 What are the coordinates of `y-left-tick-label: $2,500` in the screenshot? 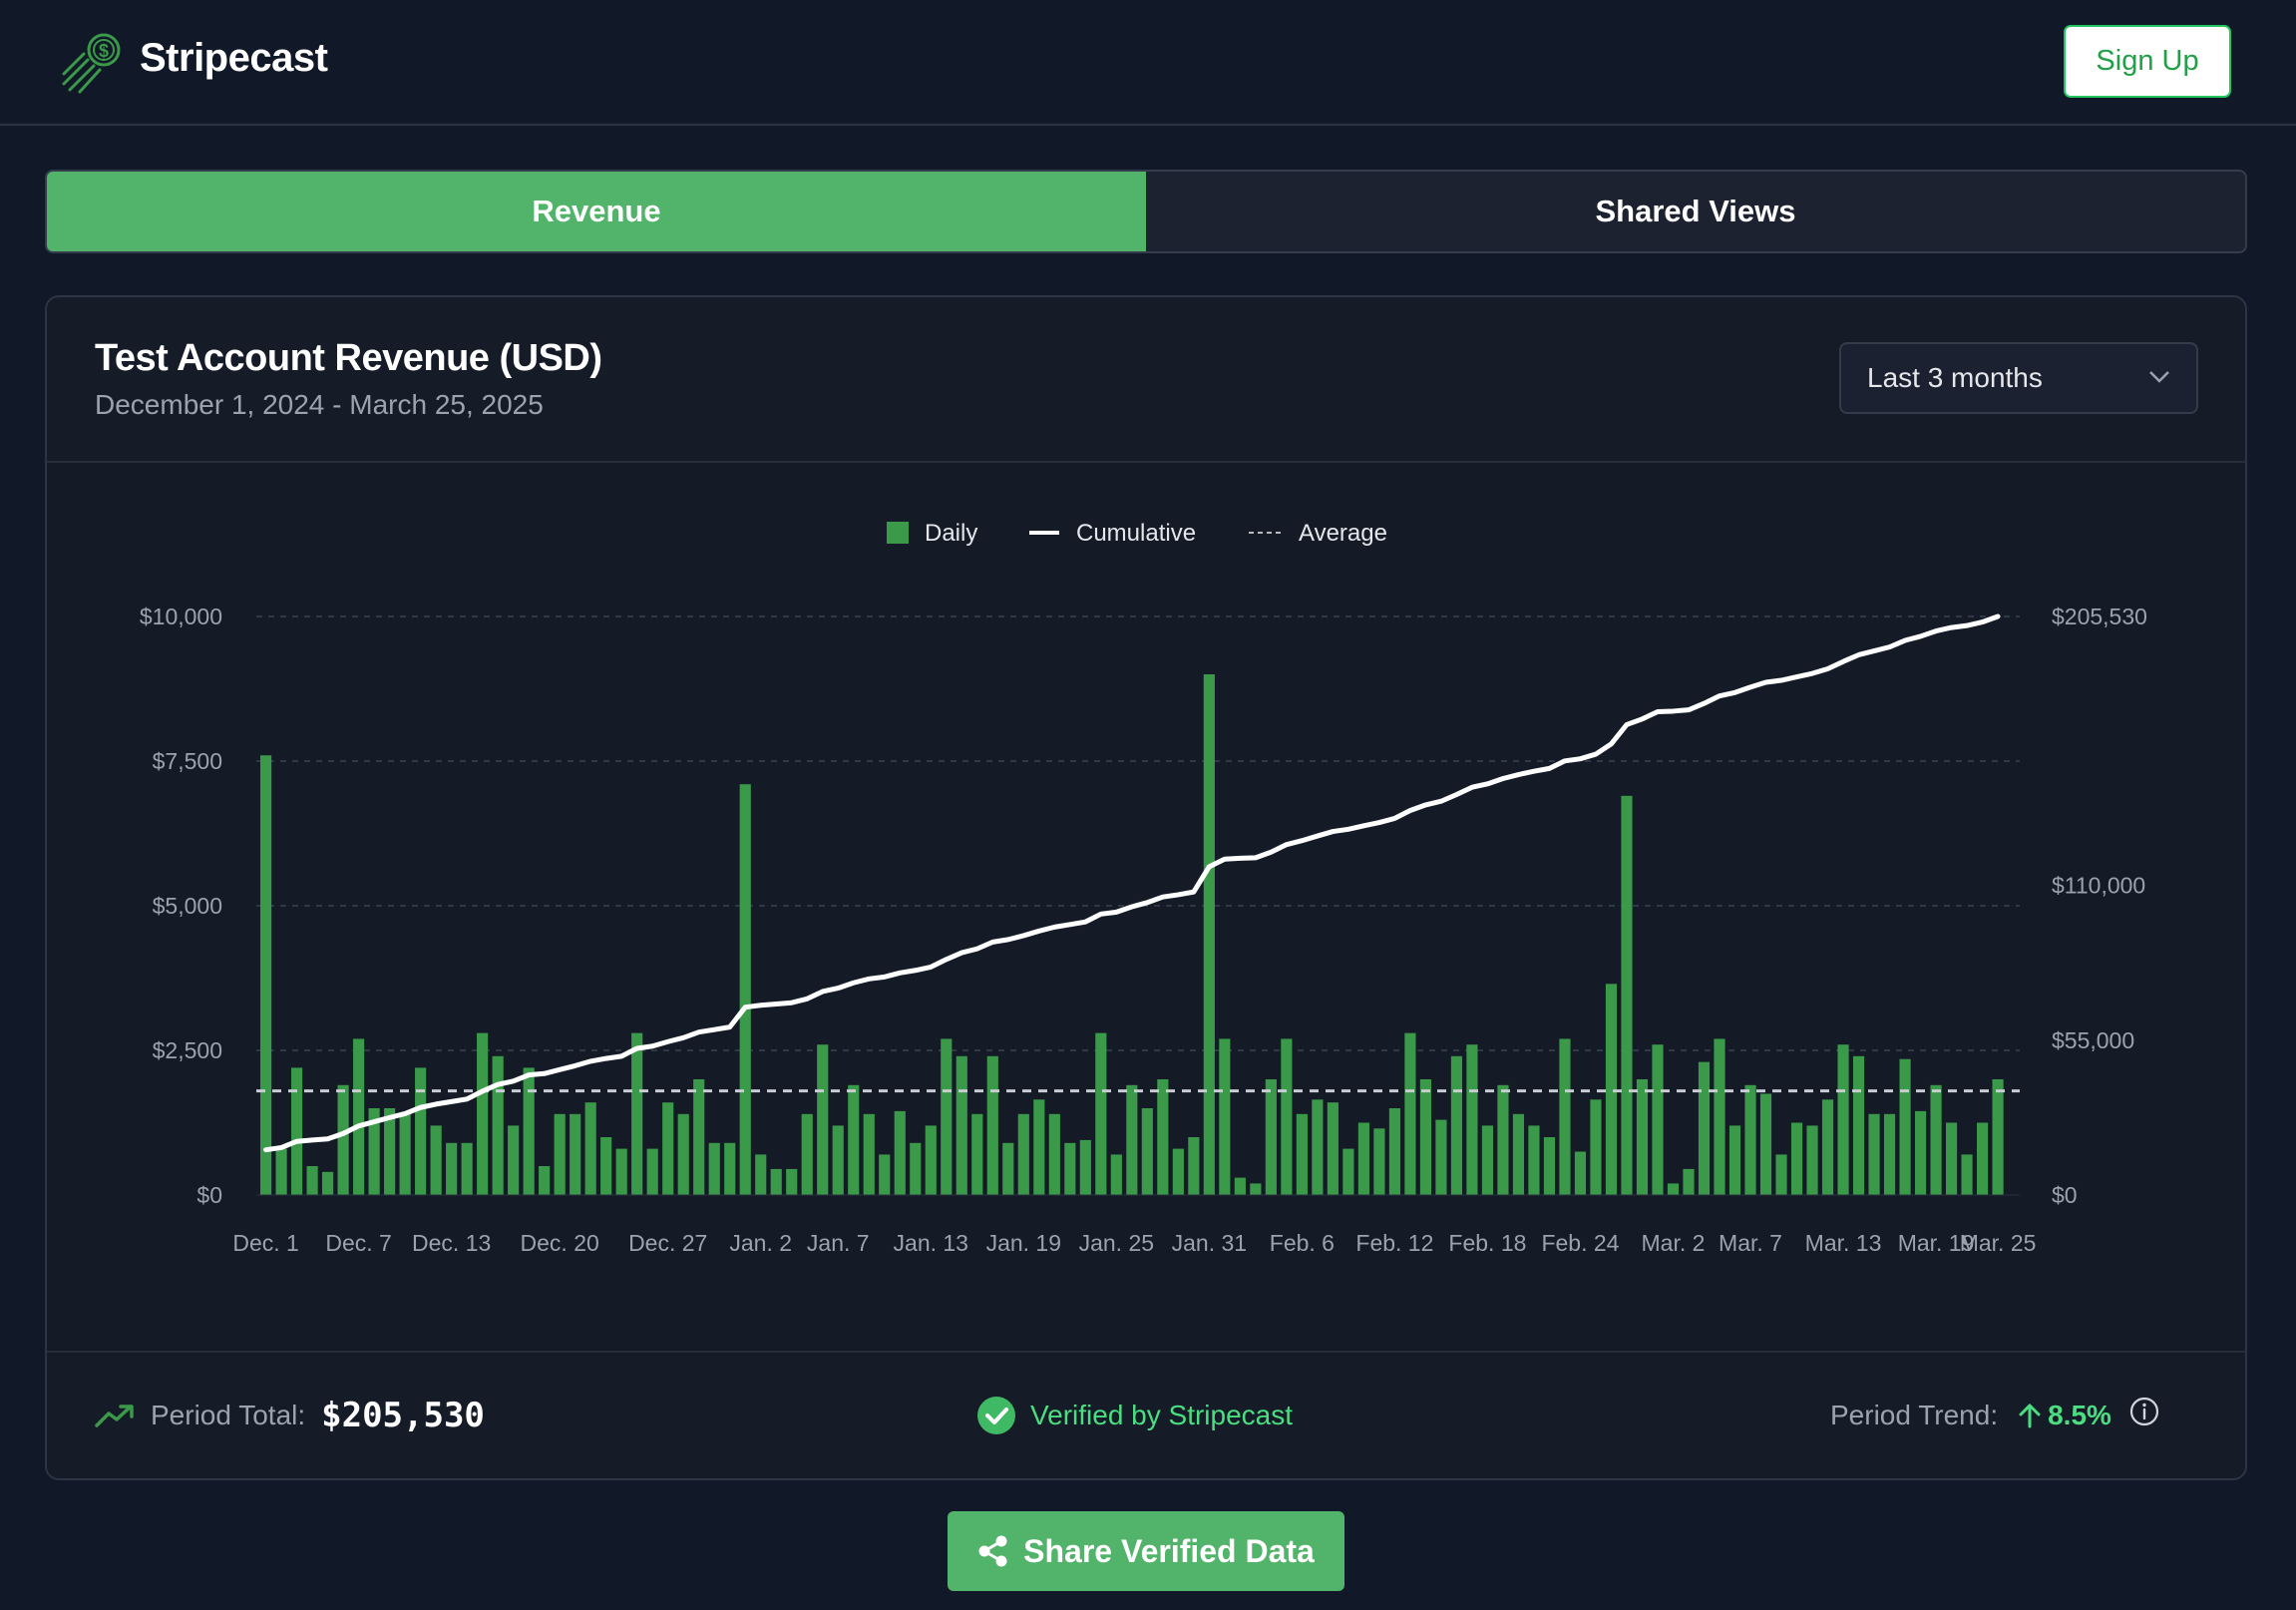 It's located at (187, 1050).